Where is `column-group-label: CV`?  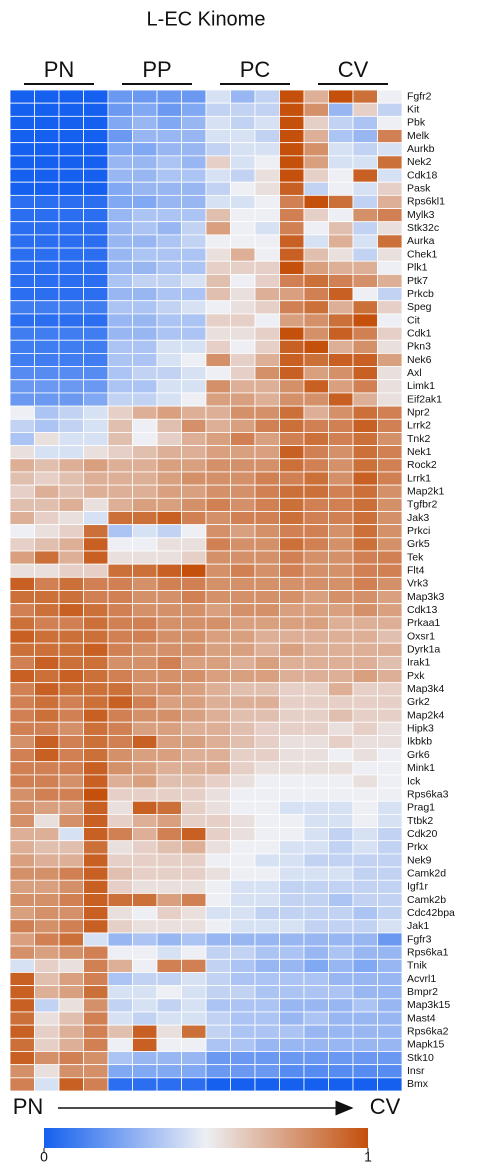 column-group-label: CV is located at coordinates (353, 69).